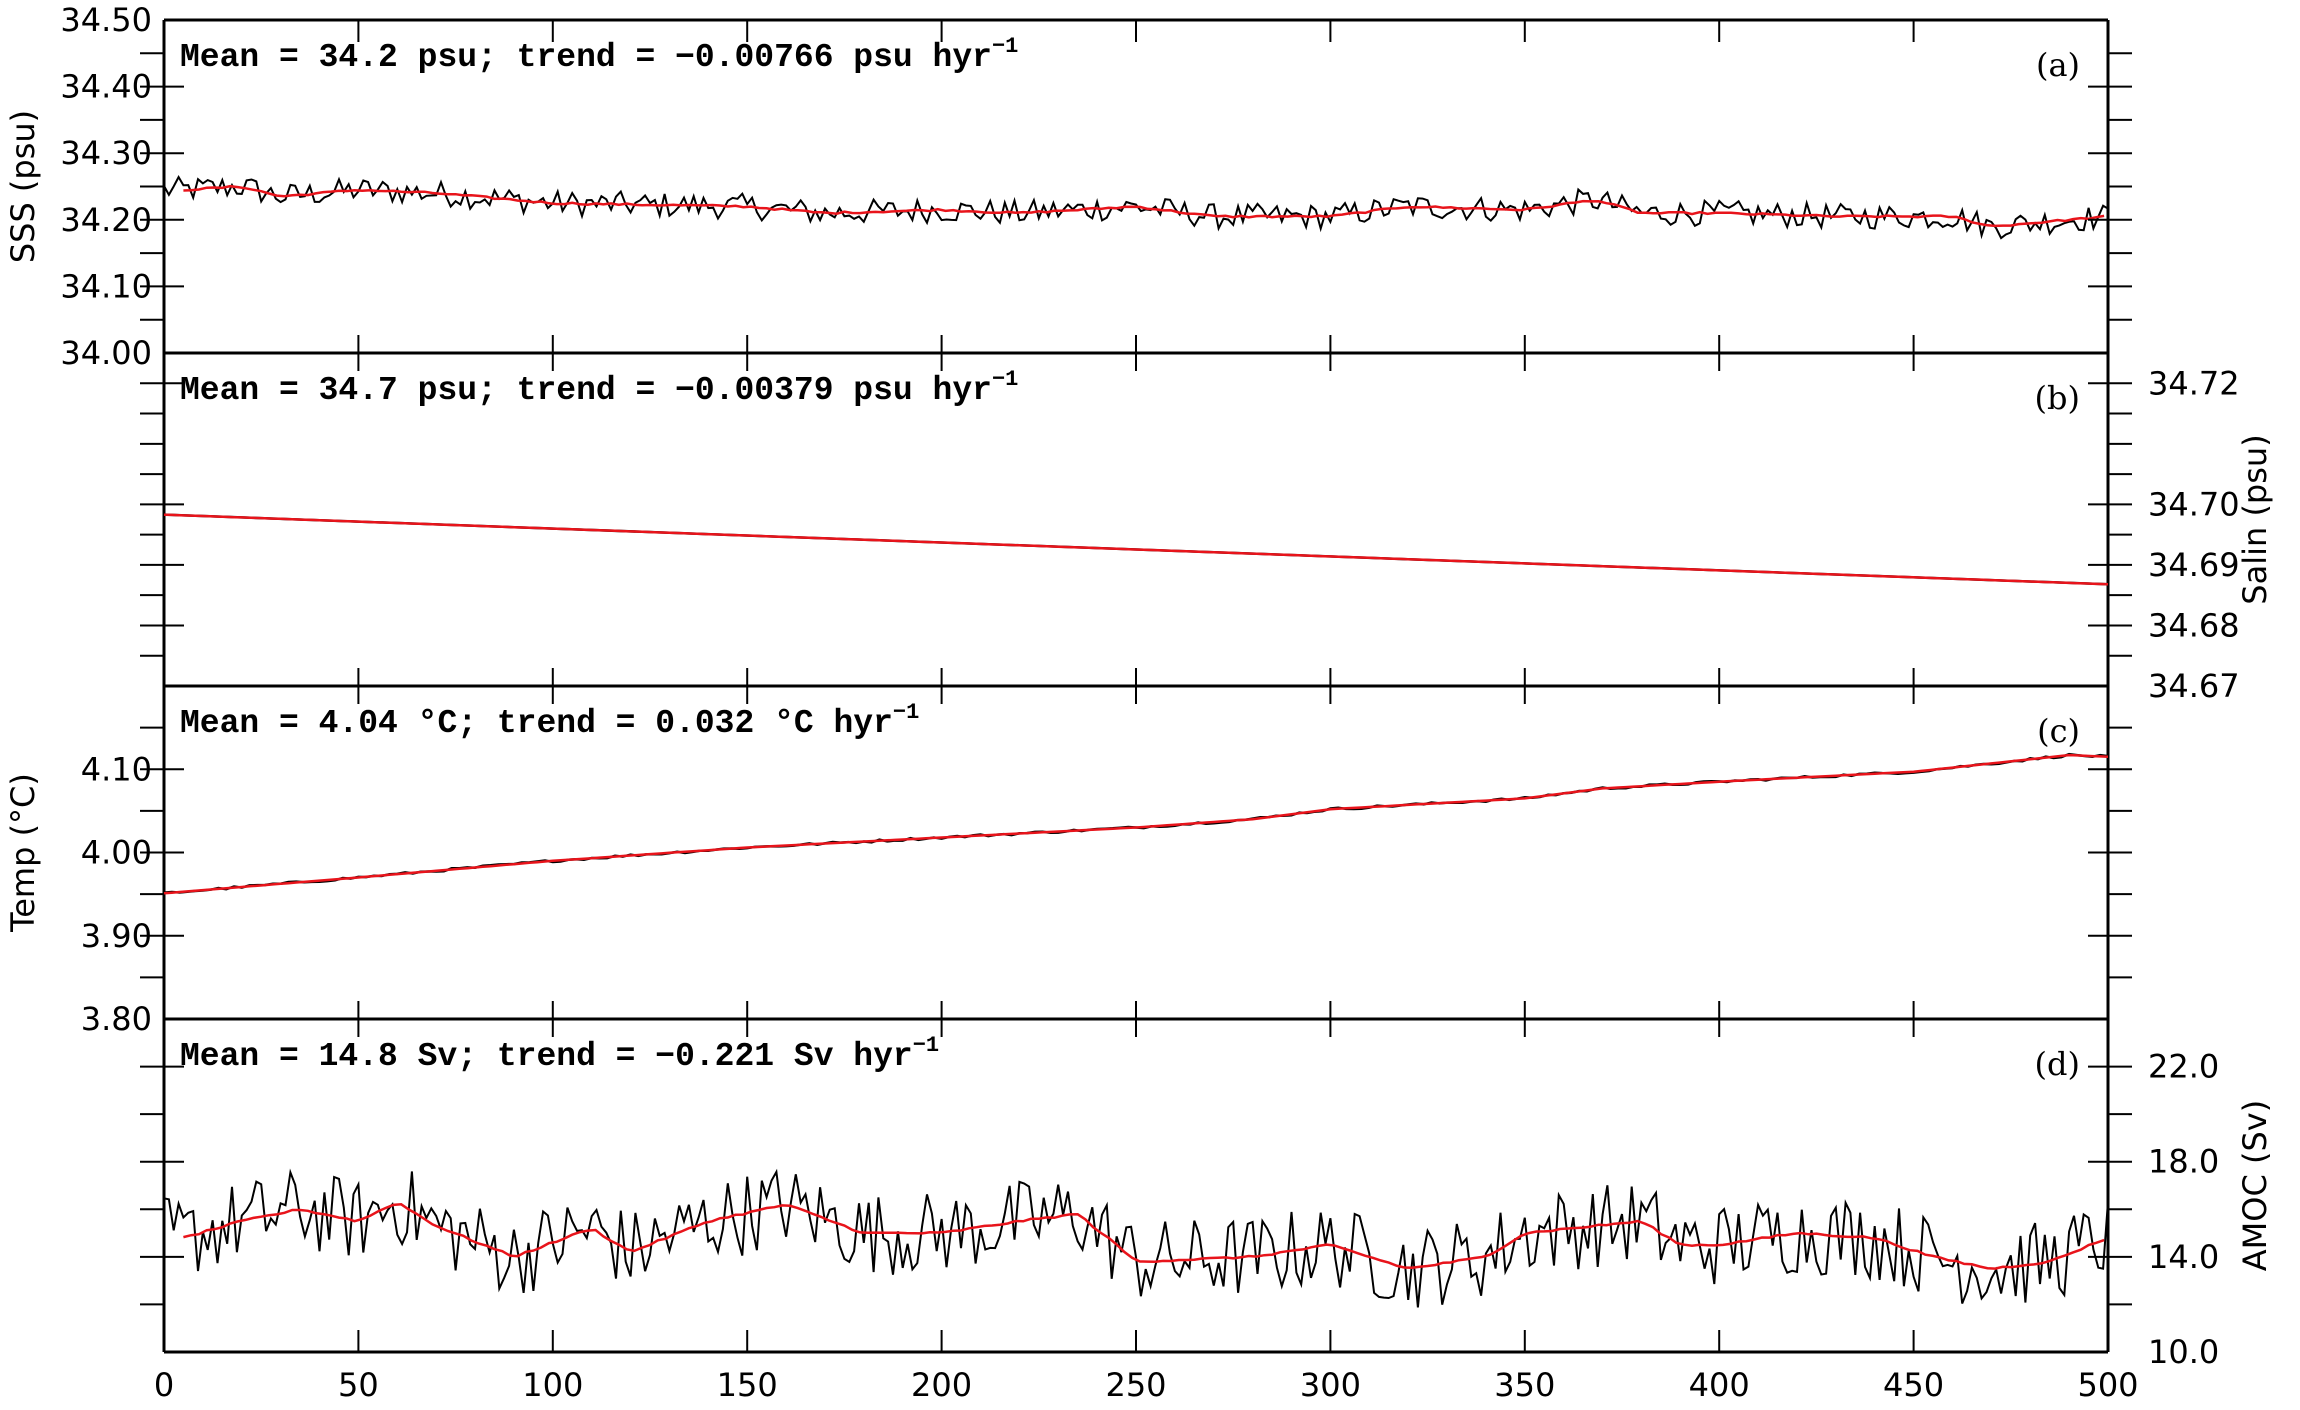  Describe the element at coordinates (2183, 1067) in the screenshot. I see `y-tick-label: 22.0` at that location.